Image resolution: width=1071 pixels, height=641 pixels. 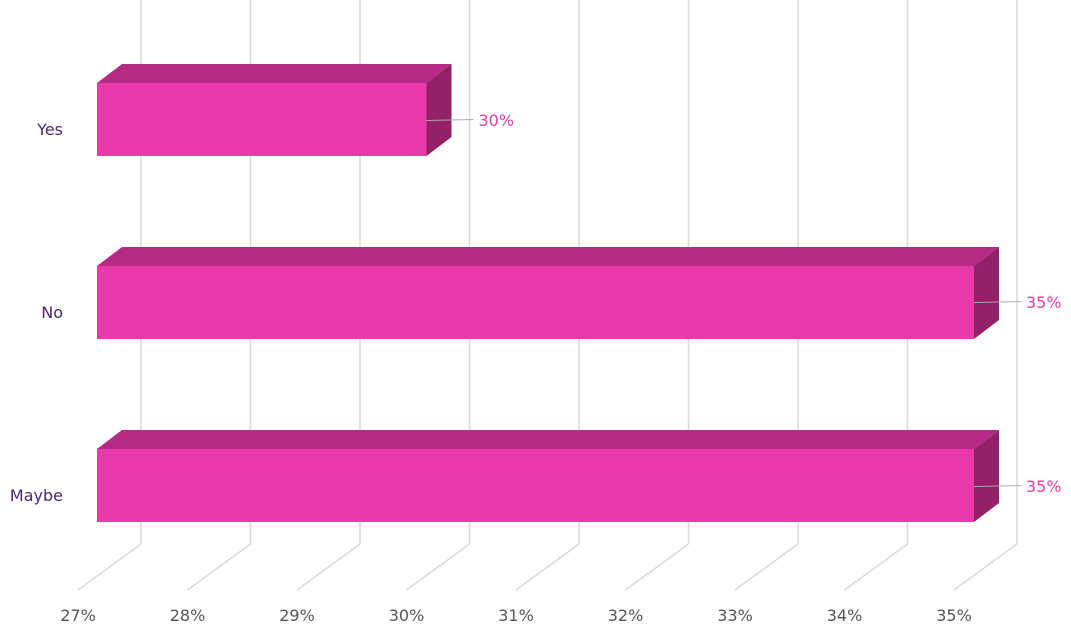 What do you see at coordinates (297, 615) in the screenshot?
I see `x-tick-label: 29%` at bounding box center [297, 615].